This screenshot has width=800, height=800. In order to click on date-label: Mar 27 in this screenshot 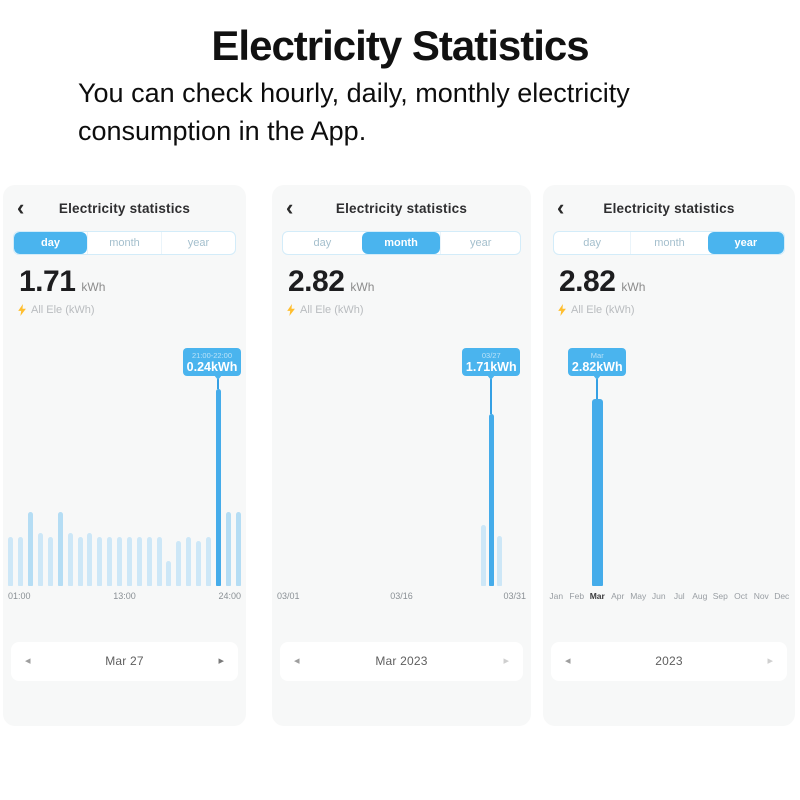, I will do `click(124, 661)`.